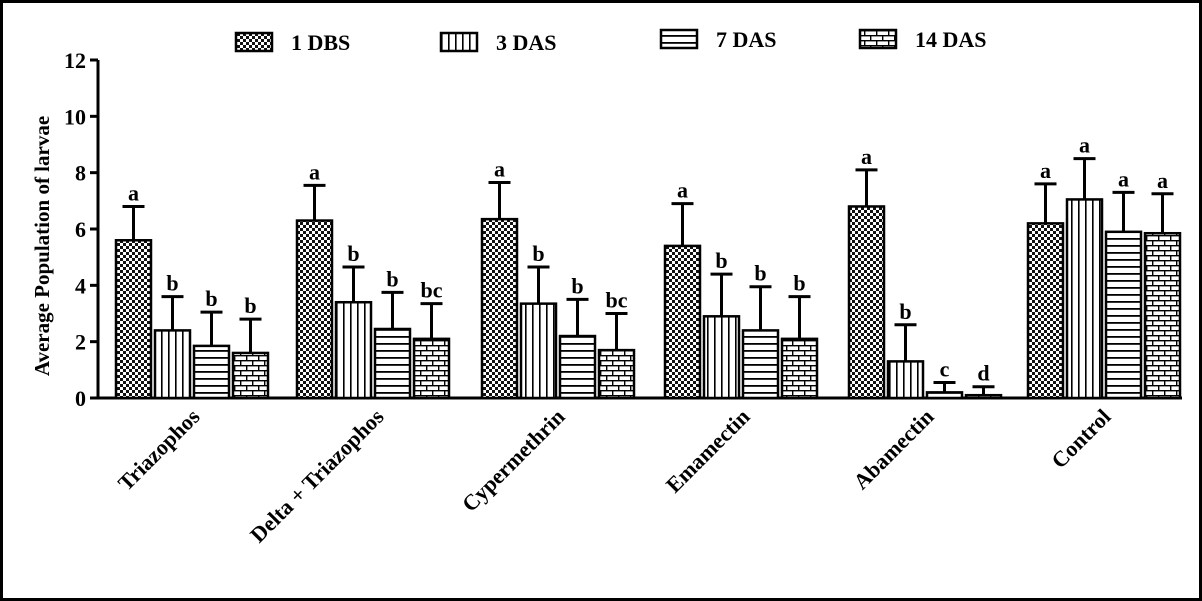 Image resolution: width=1202 pixels, height=601 pixels. What do you see at coordinates (526, 42) in the screenshot?
I see `legend-label: 3 DAS` at bounding box center [526, 42].